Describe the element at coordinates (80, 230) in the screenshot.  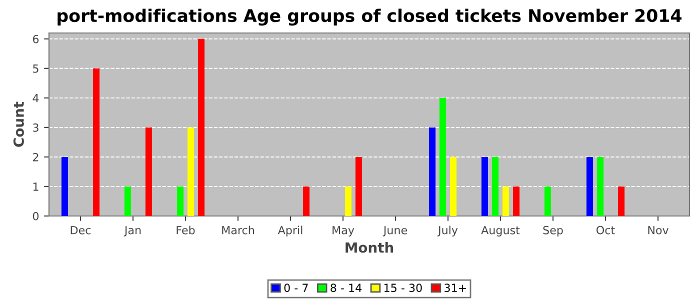
I see `x-tick-label: Dec` at that location.